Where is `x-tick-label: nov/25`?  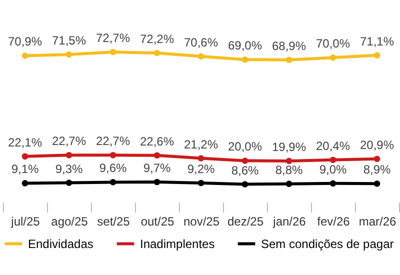
x-tick-label: nov/25 is located at coordinates (201, 221).